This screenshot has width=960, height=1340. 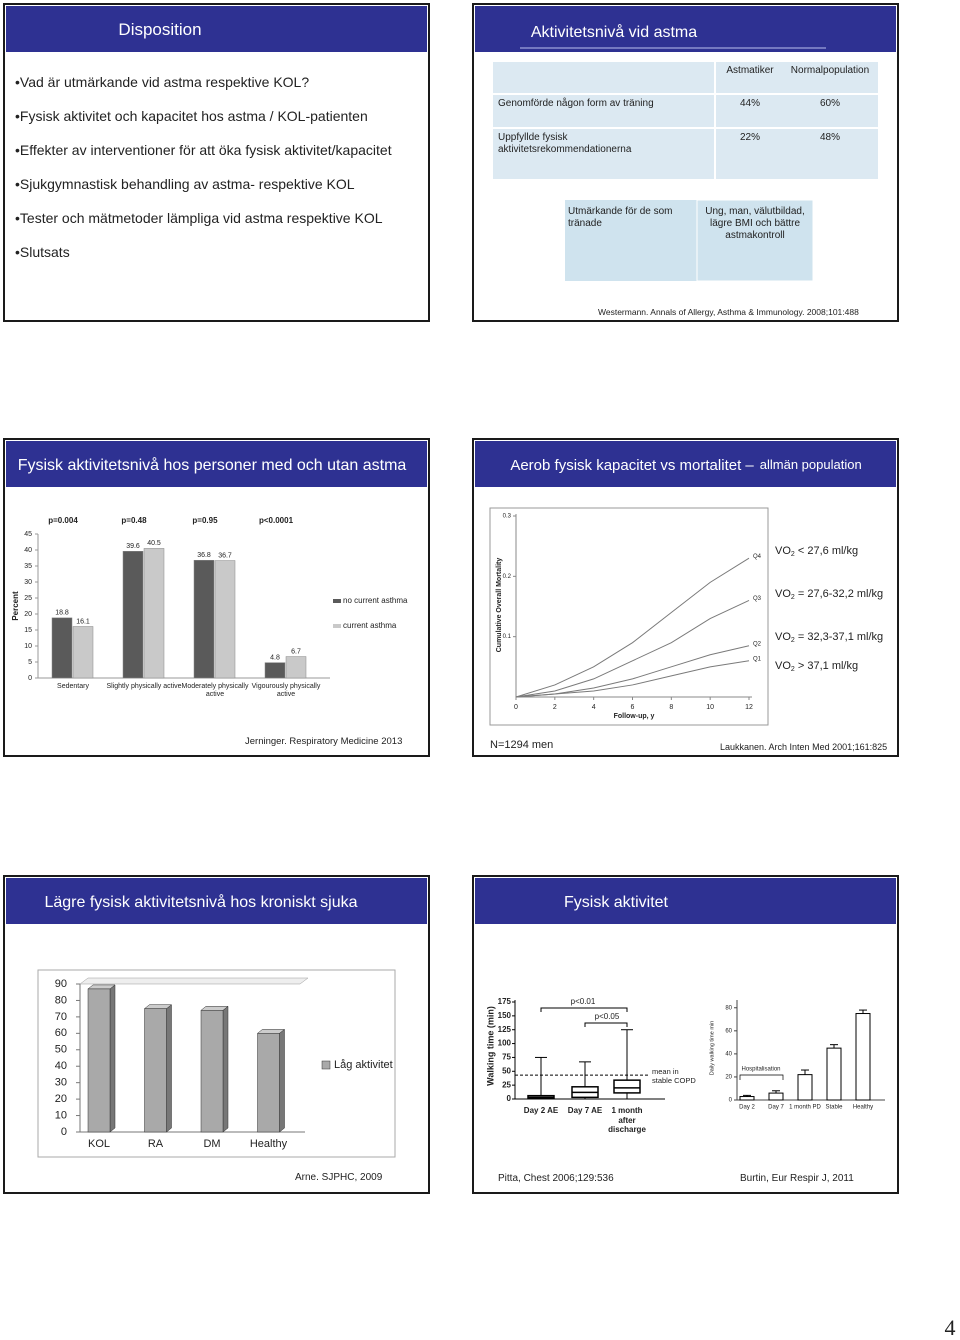 What do you see at coordinates (541, 1110) in the screenshot?
I see `x-tick-label: Day 2 AE` at bounding box center [541, 1110].